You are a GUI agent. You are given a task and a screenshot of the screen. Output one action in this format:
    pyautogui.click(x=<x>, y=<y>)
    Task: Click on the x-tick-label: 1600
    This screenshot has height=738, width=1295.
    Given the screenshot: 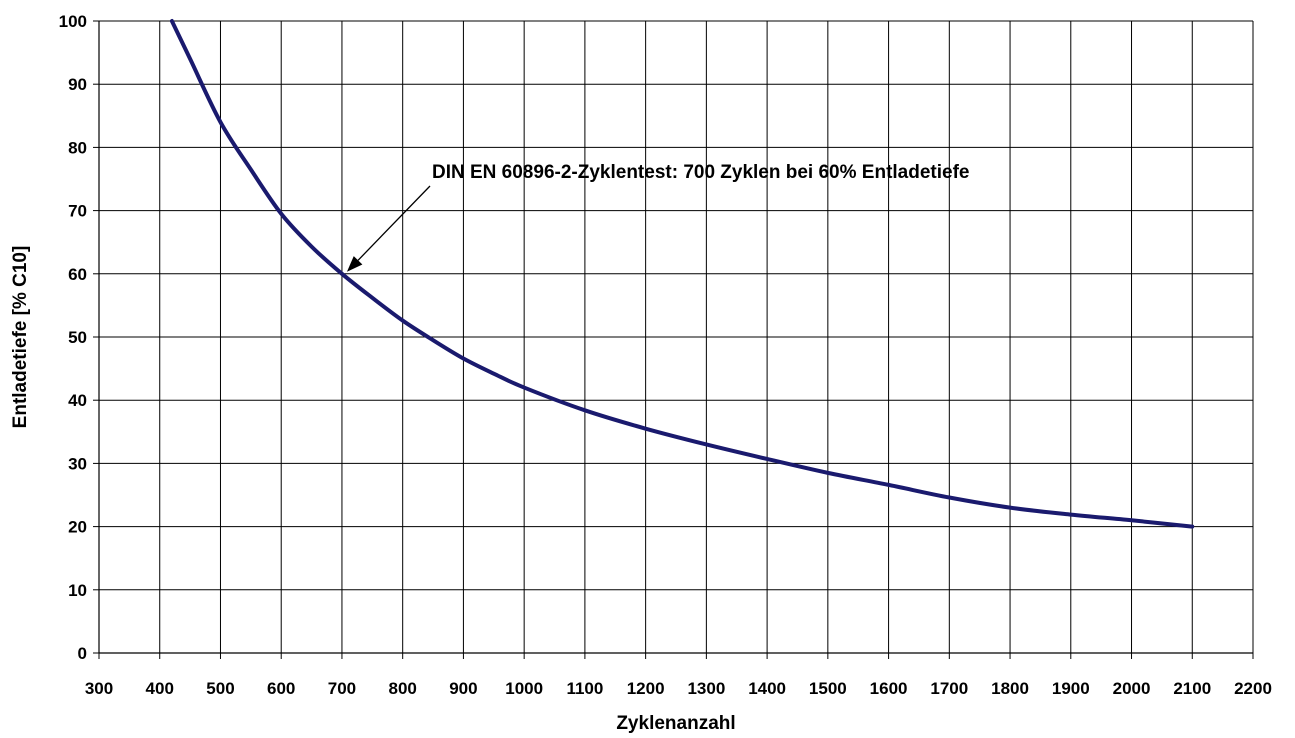 What is the action you would take?
    pyautogui.click(x=889, y=688)
    